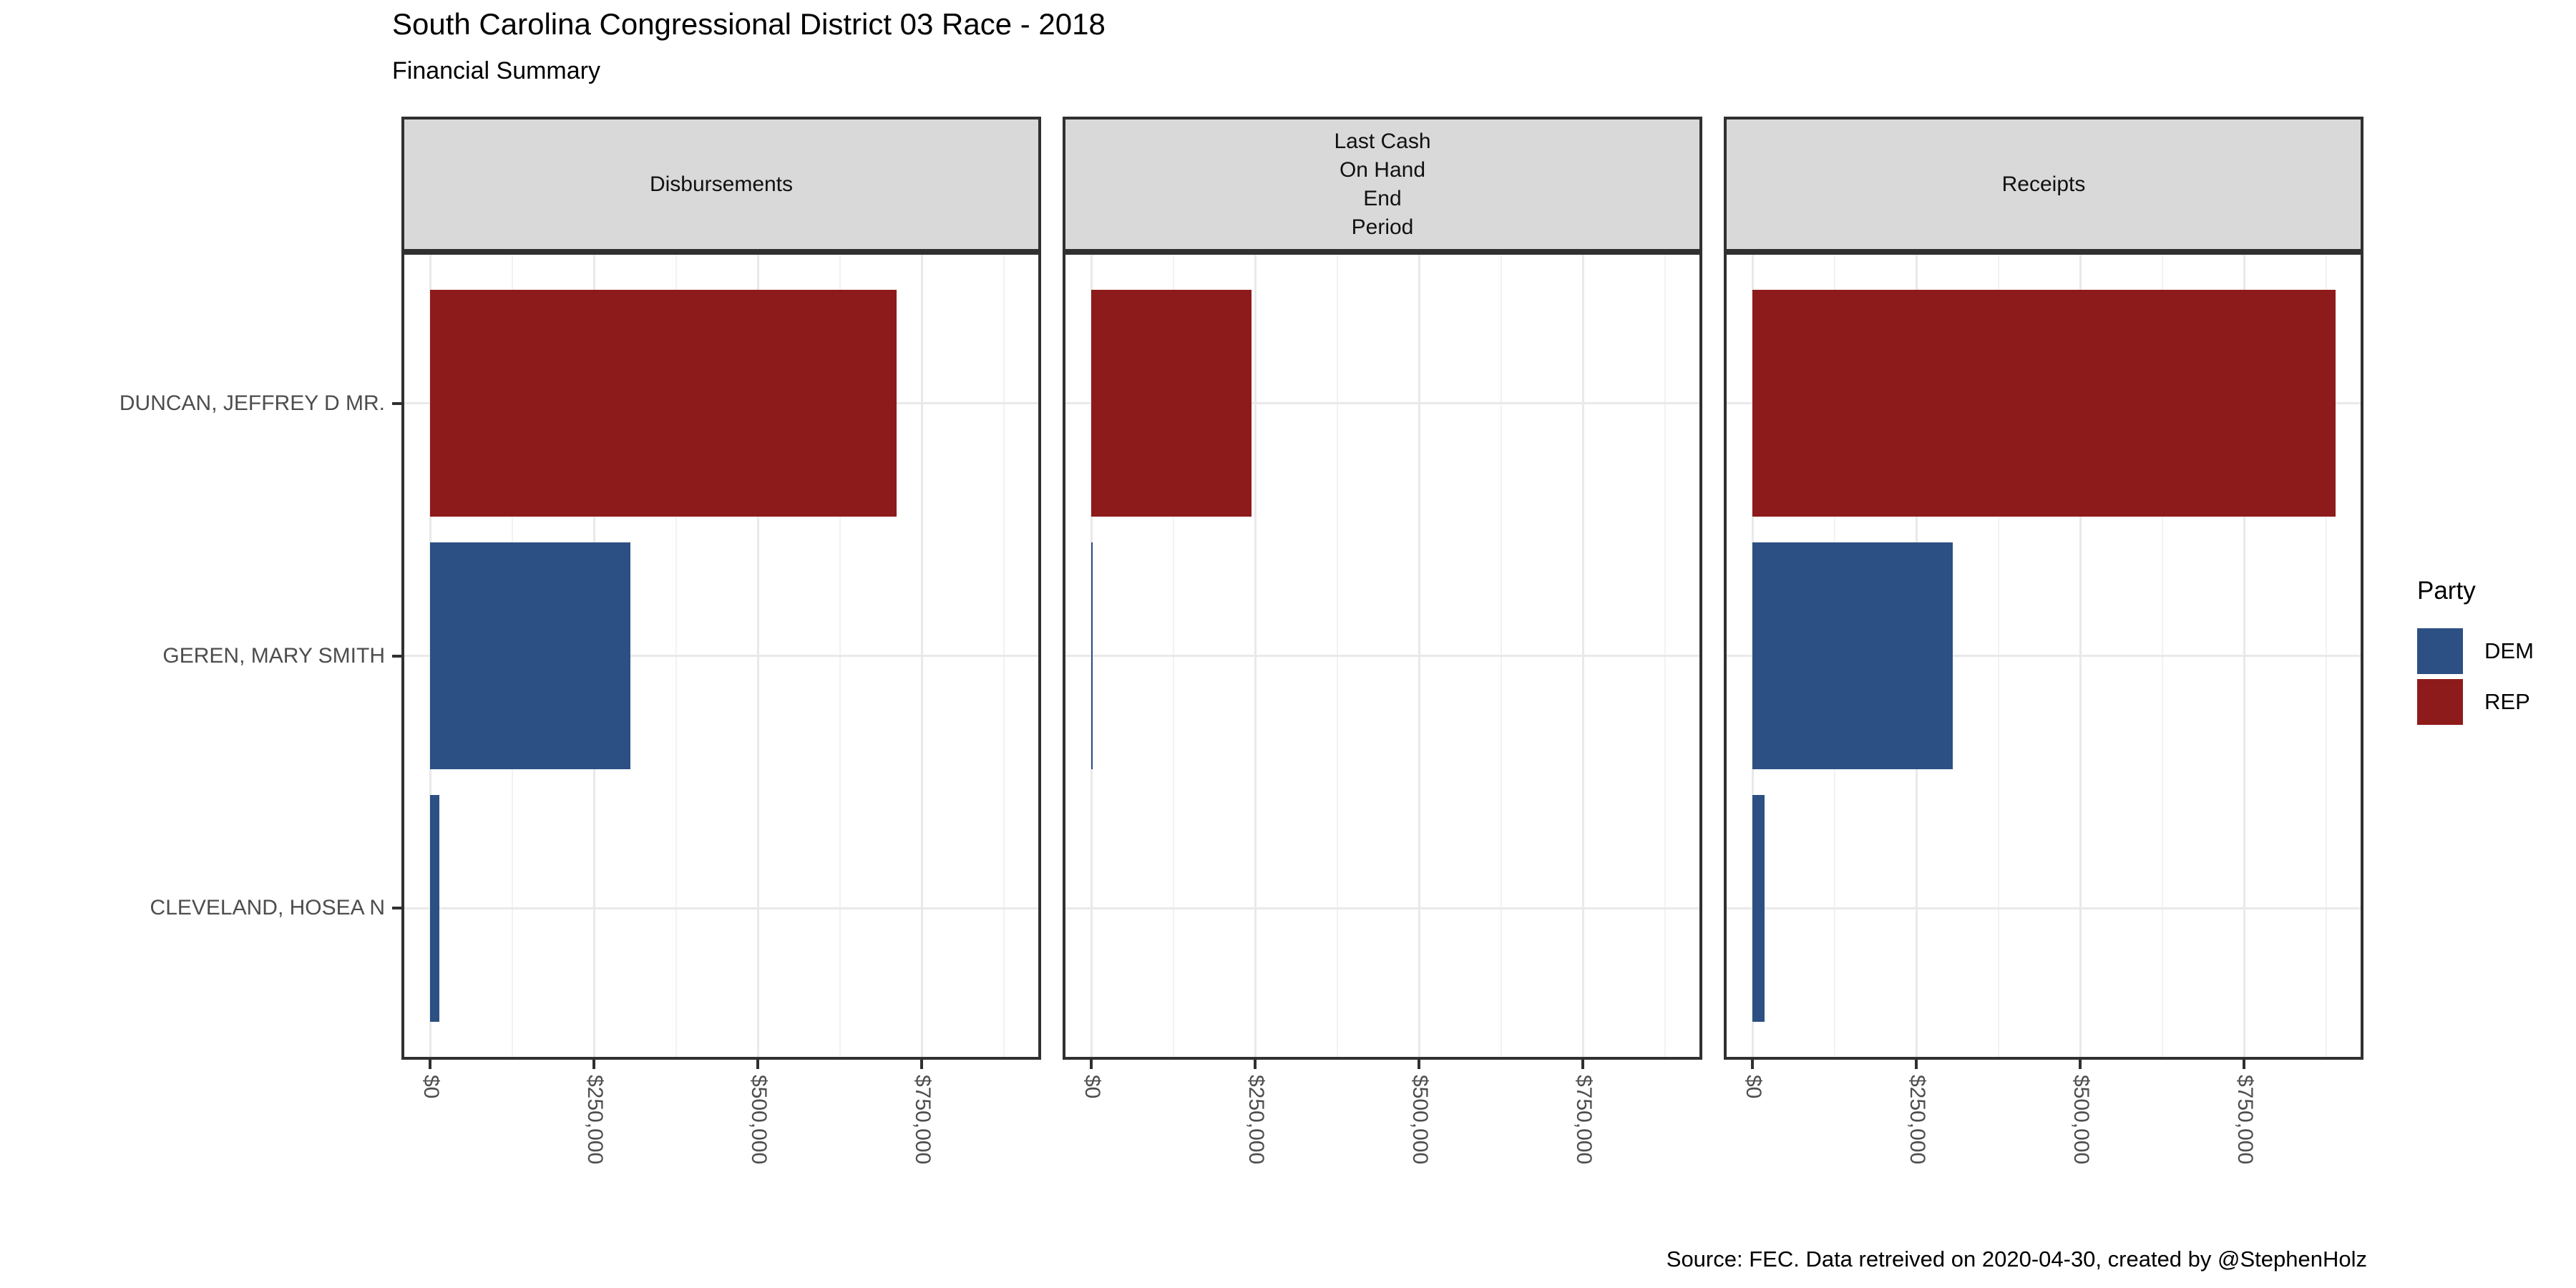 The width and height of the screenshot is (2576, 1288). Describe the element at coordinates (267, 908) in the screenshot. I see `y-axis-label: CLEVELAND, HOSEA N` at that location.